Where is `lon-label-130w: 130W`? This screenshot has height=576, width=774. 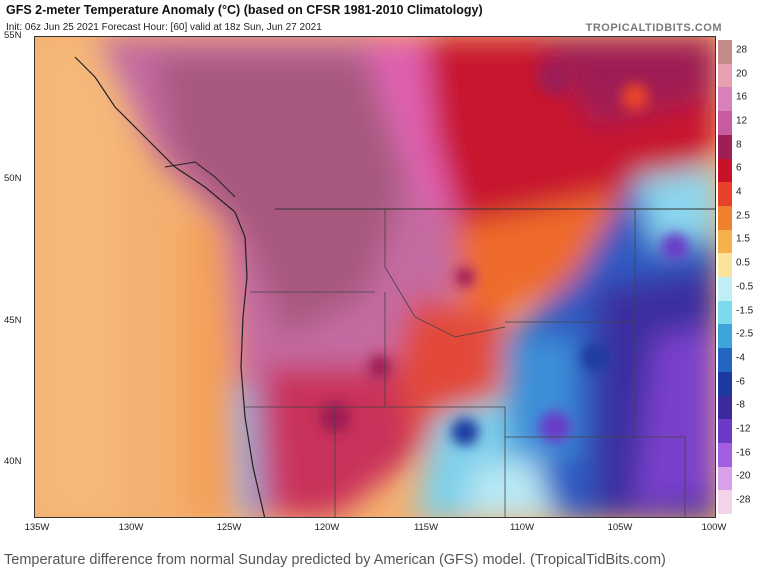
lon-label-130w: 130W is located at coordinates (131, 527).